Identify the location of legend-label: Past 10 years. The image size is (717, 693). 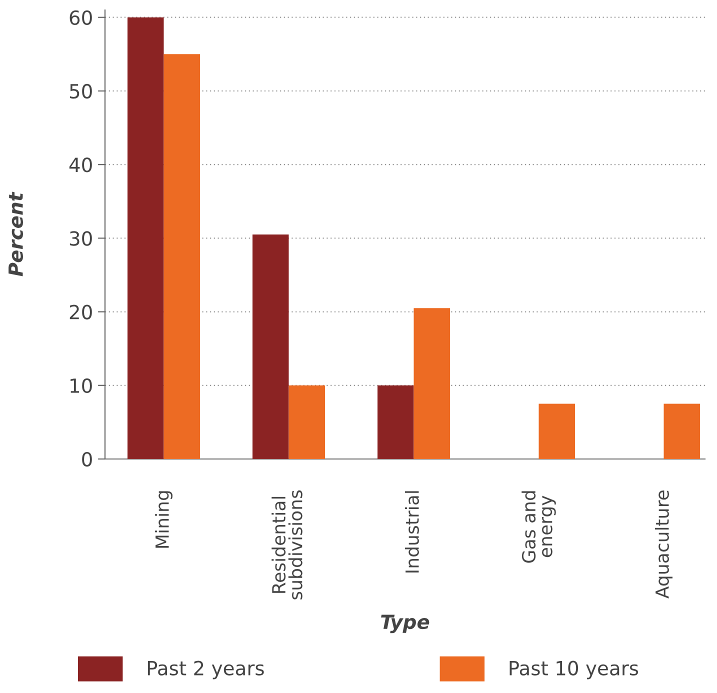
(574, 670).